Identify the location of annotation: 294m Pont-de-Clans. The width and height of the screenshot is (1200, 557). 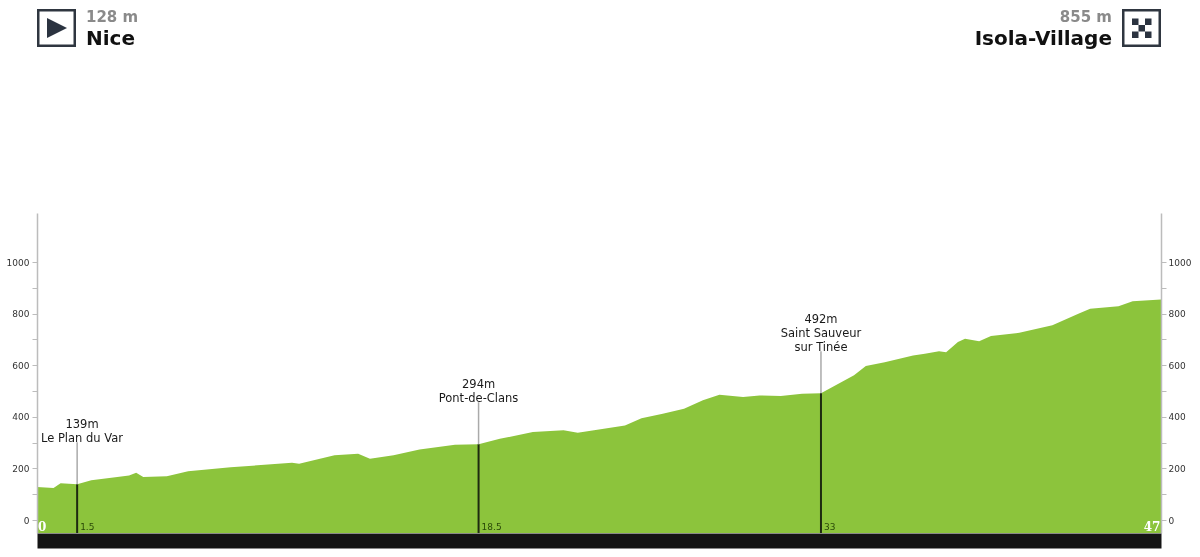
(478, 391).